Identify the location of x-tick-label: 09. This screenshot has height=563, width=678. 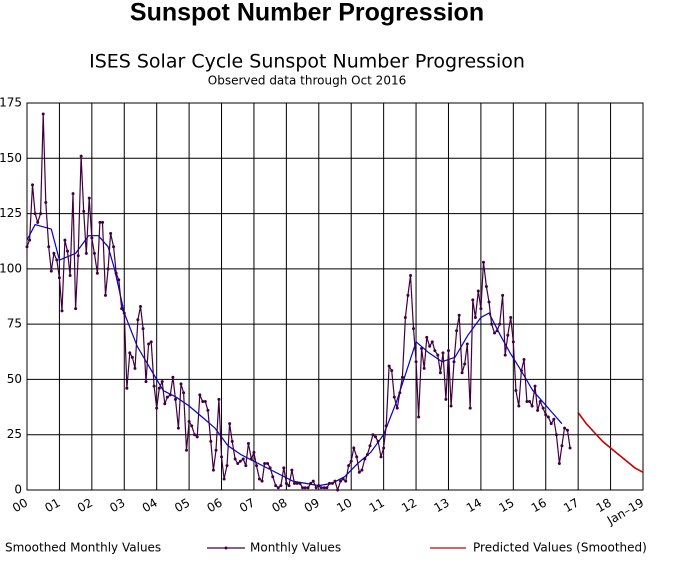
(312, 506).